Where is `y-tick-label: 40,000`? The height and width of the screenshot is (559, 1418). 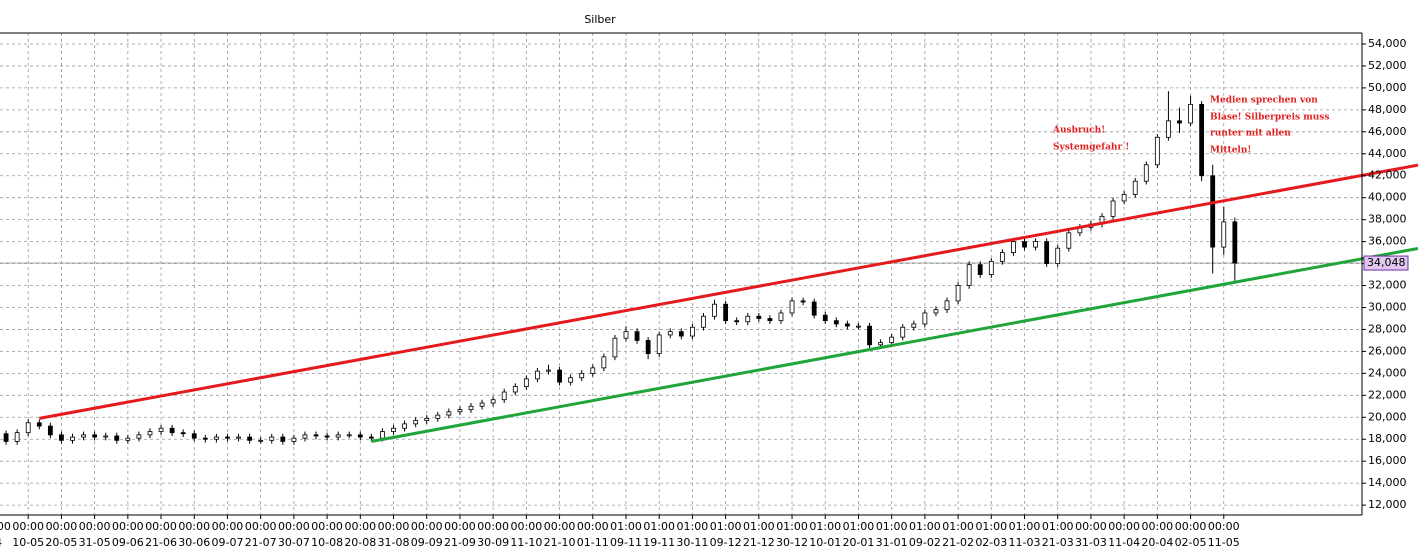
y-tick-label: 40,000 is located at coordinates (1387, 197).